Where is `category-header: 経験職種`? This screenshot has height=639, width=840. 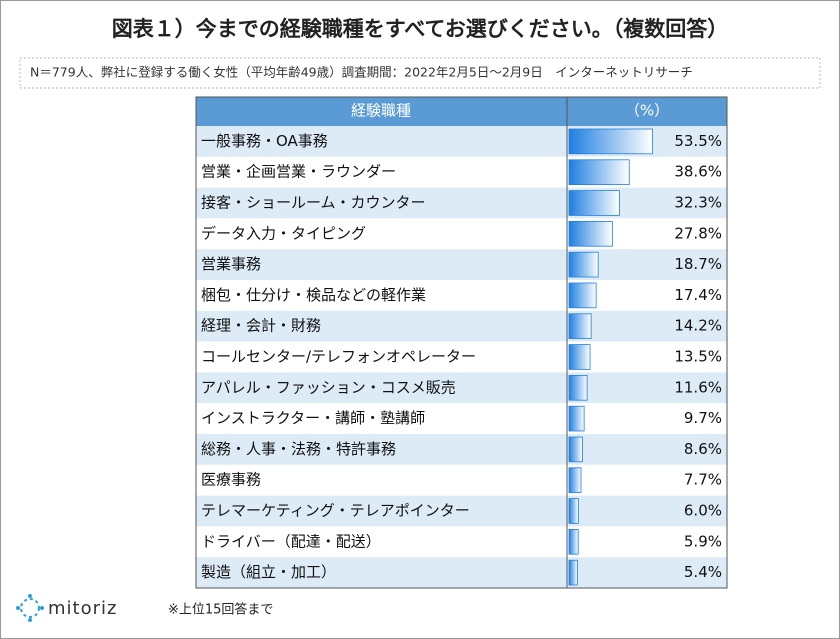
category-header: 経験職種 is located at coordinates (381, 111).